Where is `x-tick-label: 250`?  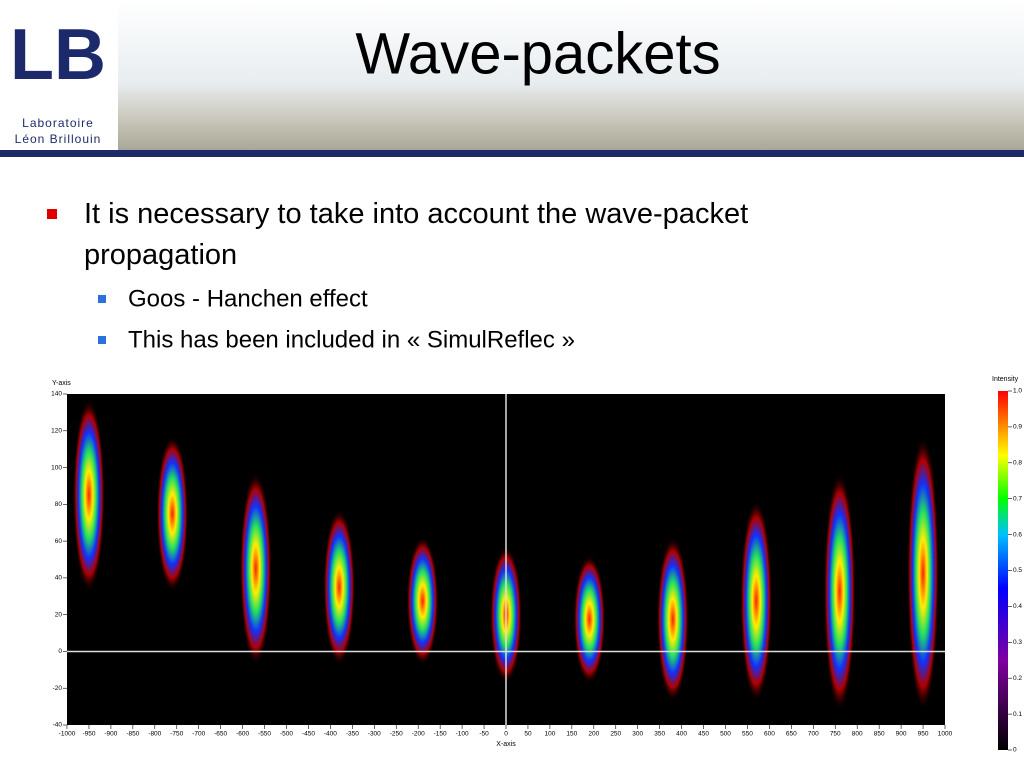
x-tick-label: 250 is located at coordinates (615, 734).